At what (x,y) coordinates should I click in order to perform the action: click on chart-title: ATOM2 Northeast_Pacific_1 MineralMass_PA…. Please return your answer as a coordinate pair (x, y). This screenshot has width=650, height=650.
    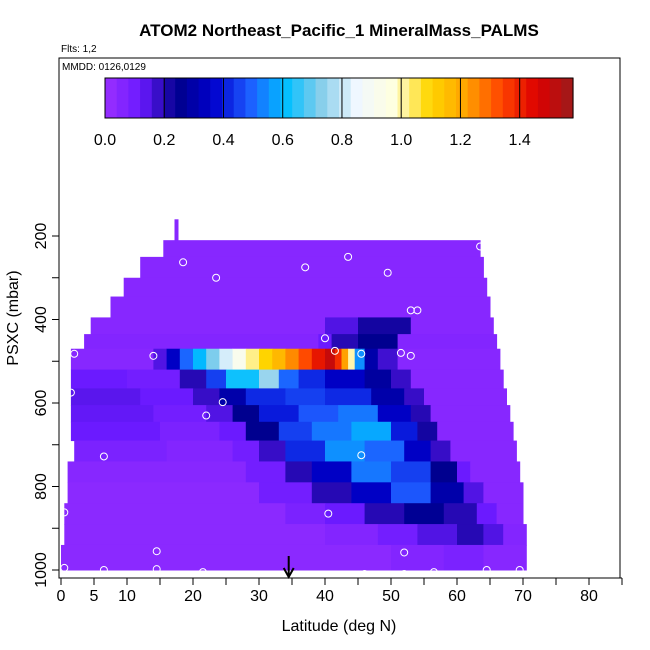
    Looking at the image, I should click on (339, 30).